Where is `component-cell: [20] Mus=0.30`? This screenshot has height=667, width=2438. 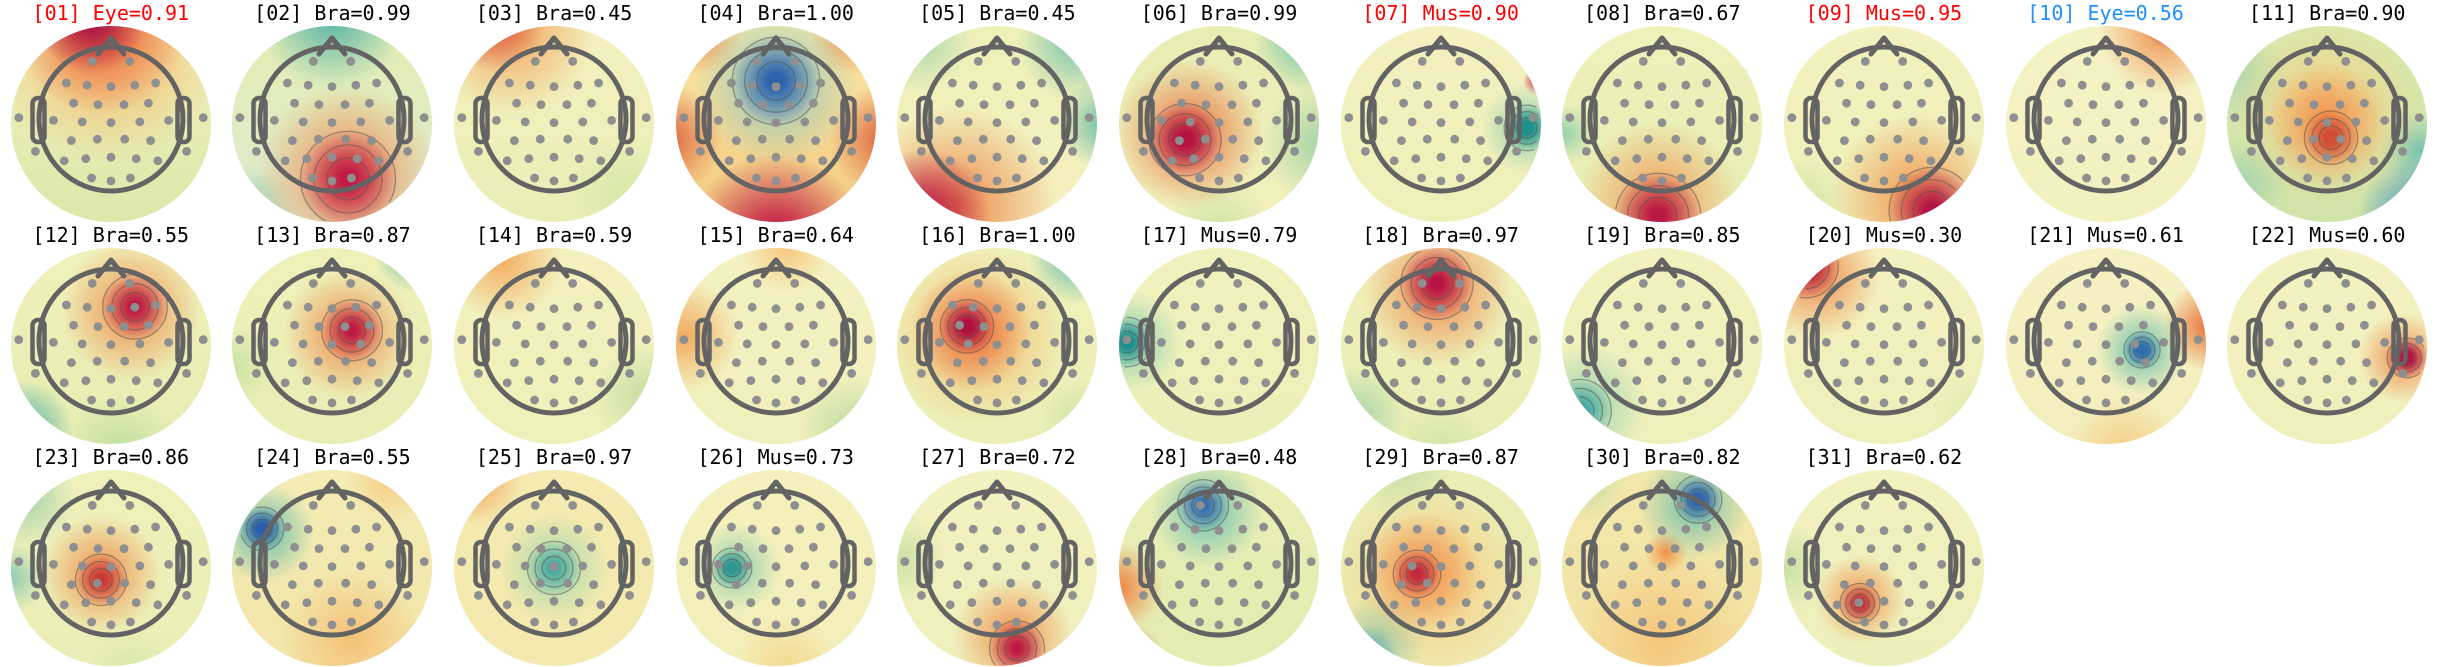 component-cell: [20] Mus=0.30 is located at coordinates (1884, 333).